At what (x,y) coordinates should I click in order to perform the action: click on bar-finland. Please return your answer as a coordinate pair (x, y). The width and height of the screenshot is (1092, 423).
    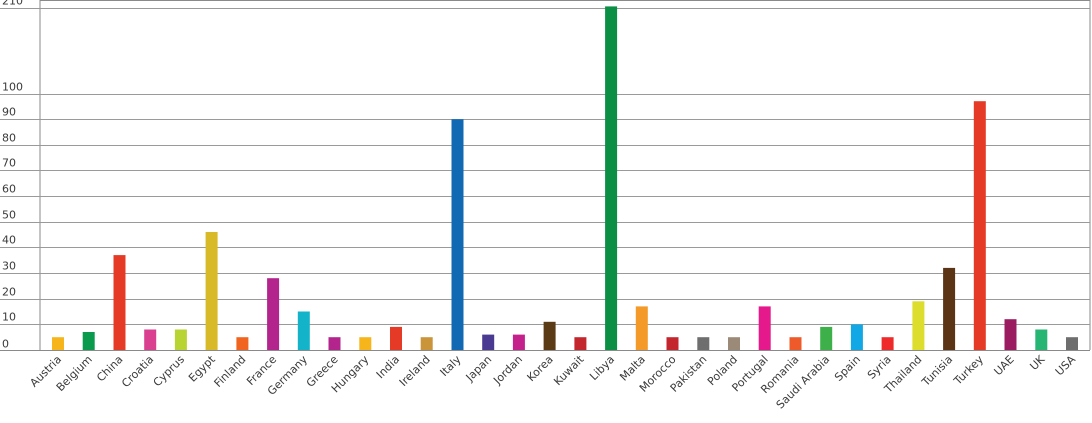
    Looking at the image, I should click on (242, 343).